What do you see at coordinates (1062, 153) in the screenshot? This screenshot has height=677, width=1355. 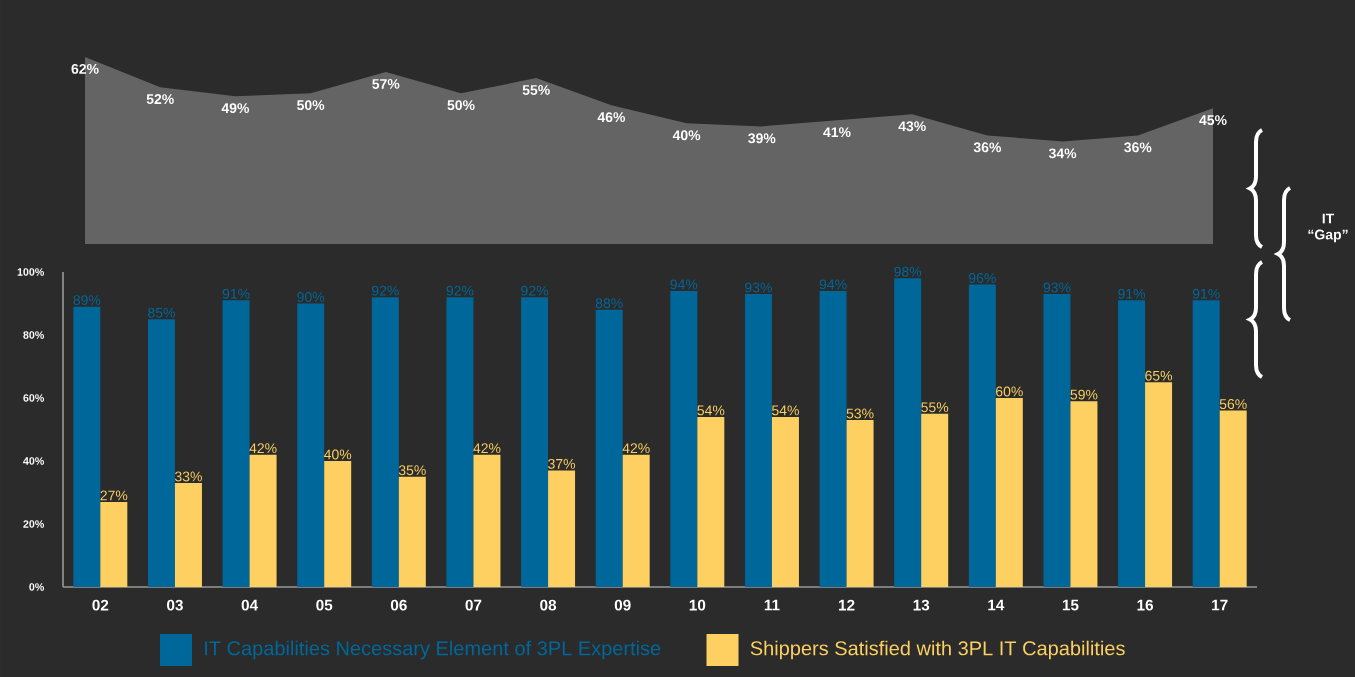 I see `data-label: 34%` at bounding box center [1062, 153].